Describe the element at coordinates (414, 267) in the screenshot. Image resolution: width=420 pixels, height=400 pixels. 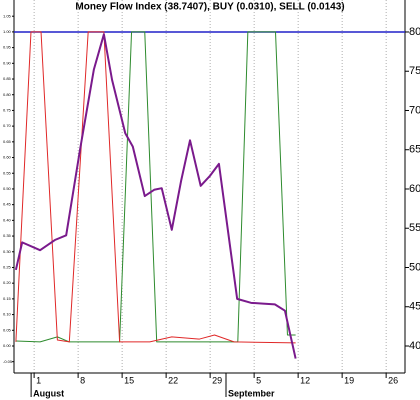
I see `y2-tick-label: 50` at that location.